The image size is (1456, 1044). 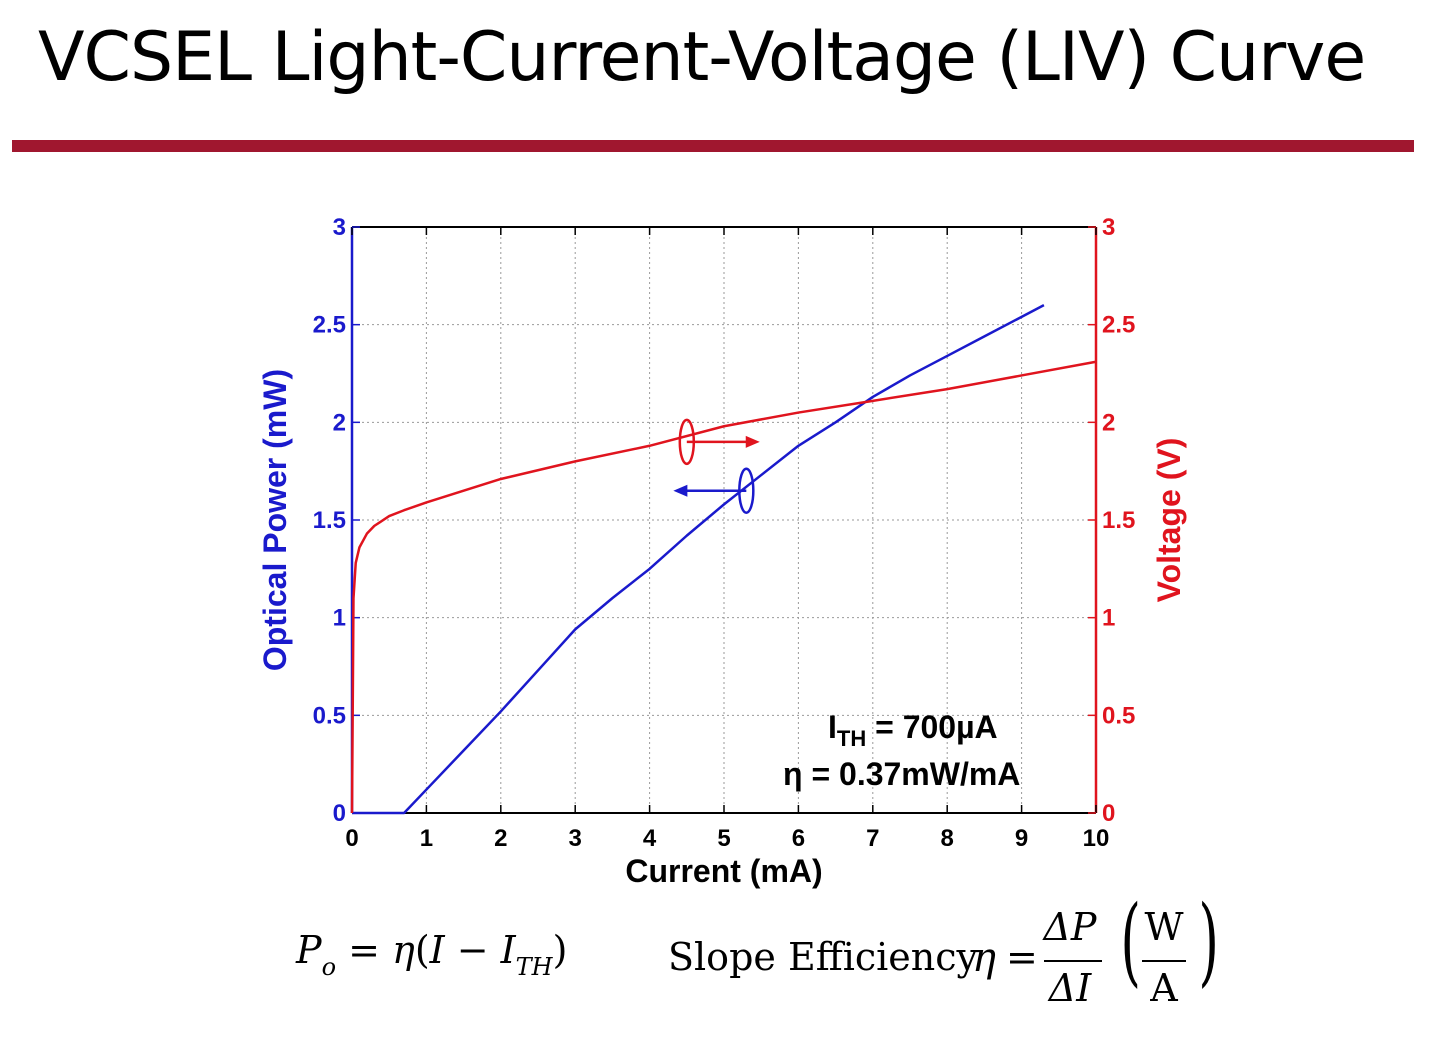 What do you see at coordinates (422, 950) in the screenshot?
I see `left-paren: (` at bounding box center [422, 950].